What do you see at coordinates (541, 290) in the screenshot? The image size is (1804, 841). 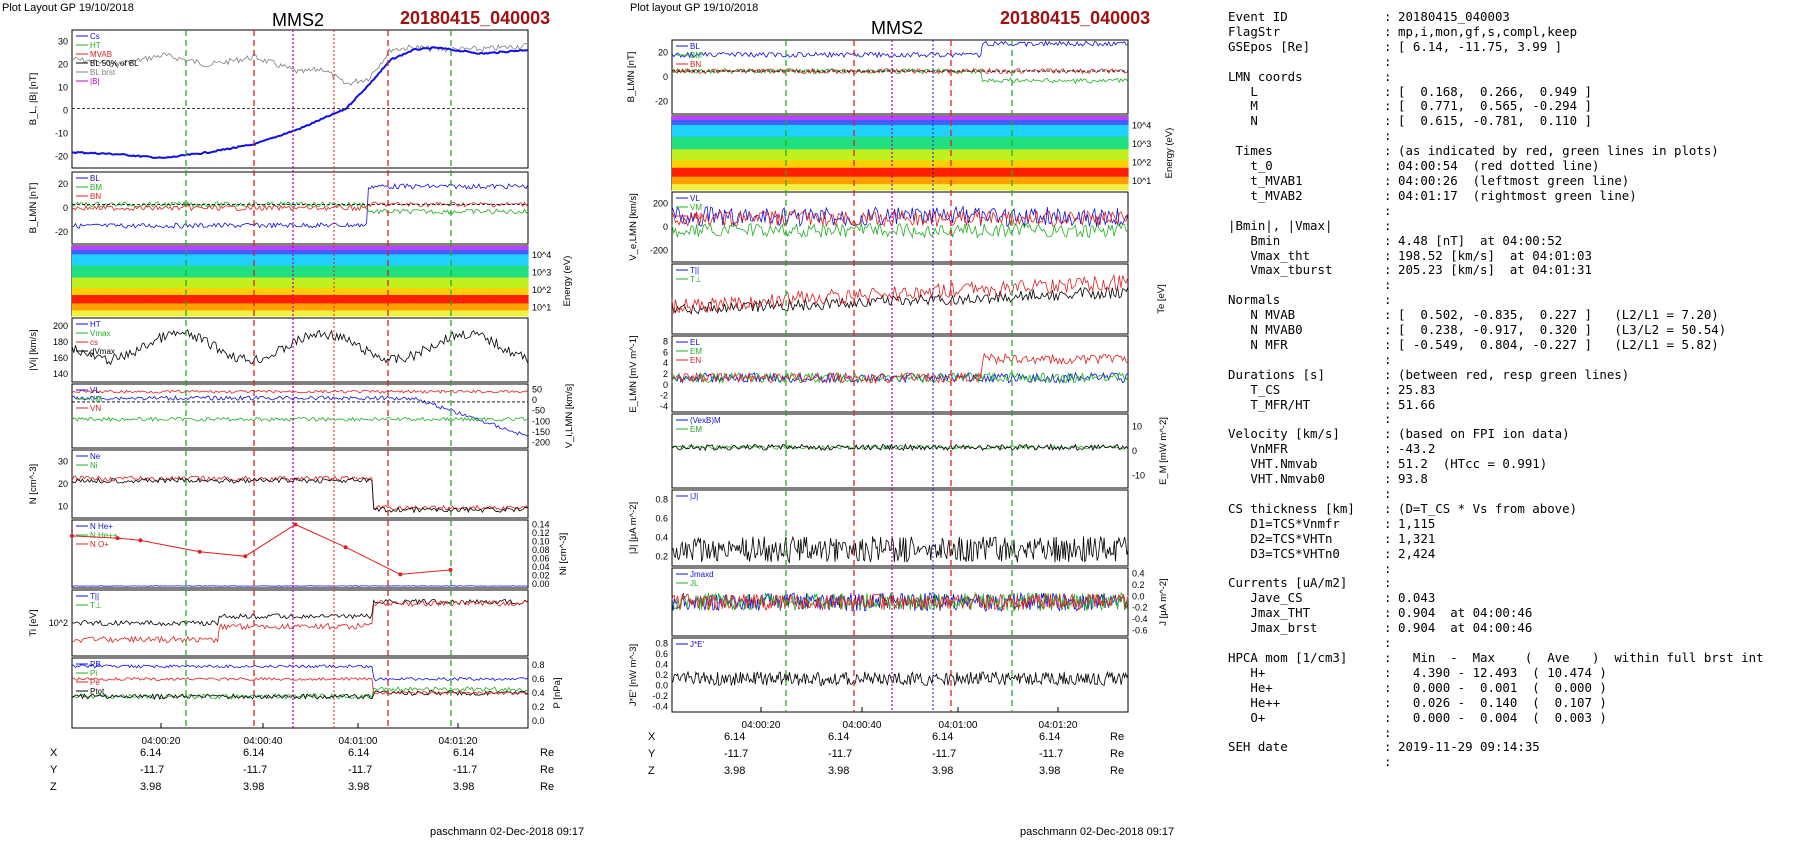 I see `y-tick-label: 10^2` at bounding box center [541, 290].